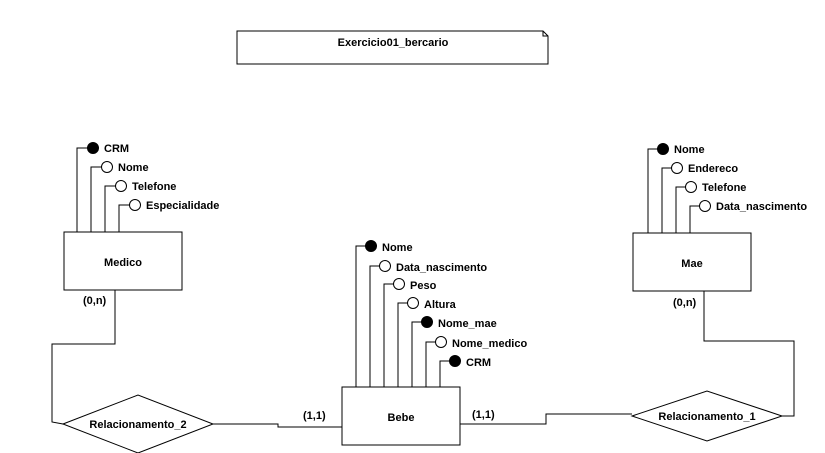 This screenshot has width=825, height=453. What do you see at coordinates (314, 416) in the screenshot?
I see `cardinality-bebe-left: (1,1)` at bounding box center [314, 416].